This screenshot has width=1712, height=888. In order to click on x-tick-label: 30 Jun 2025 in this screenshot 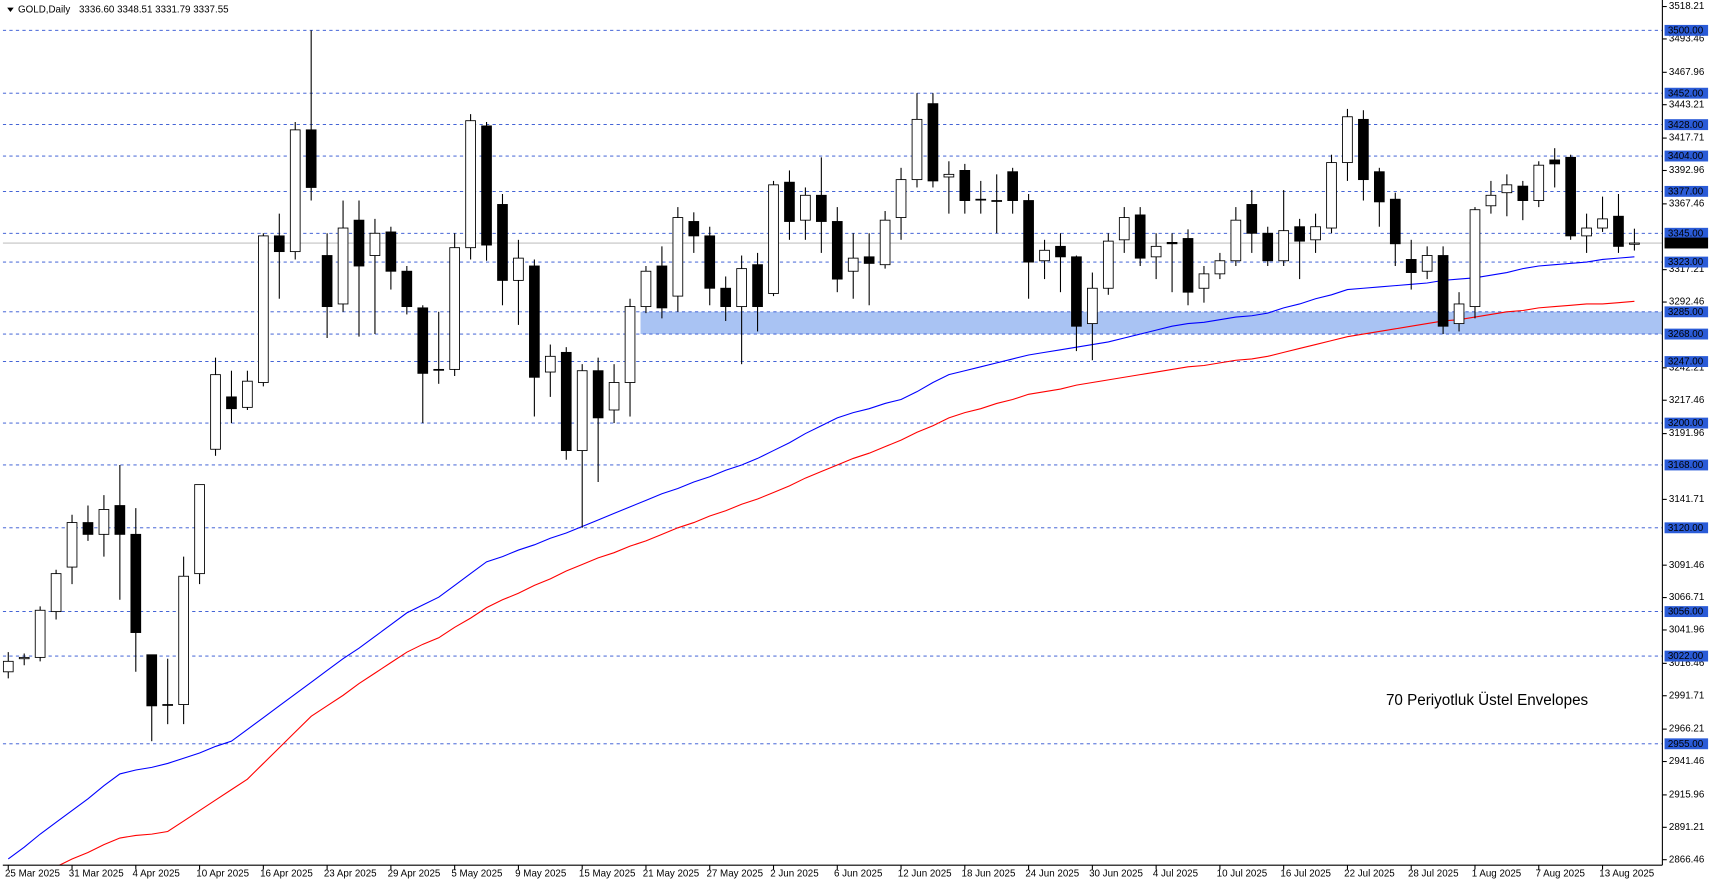, I will do `click(1116, 873)`.